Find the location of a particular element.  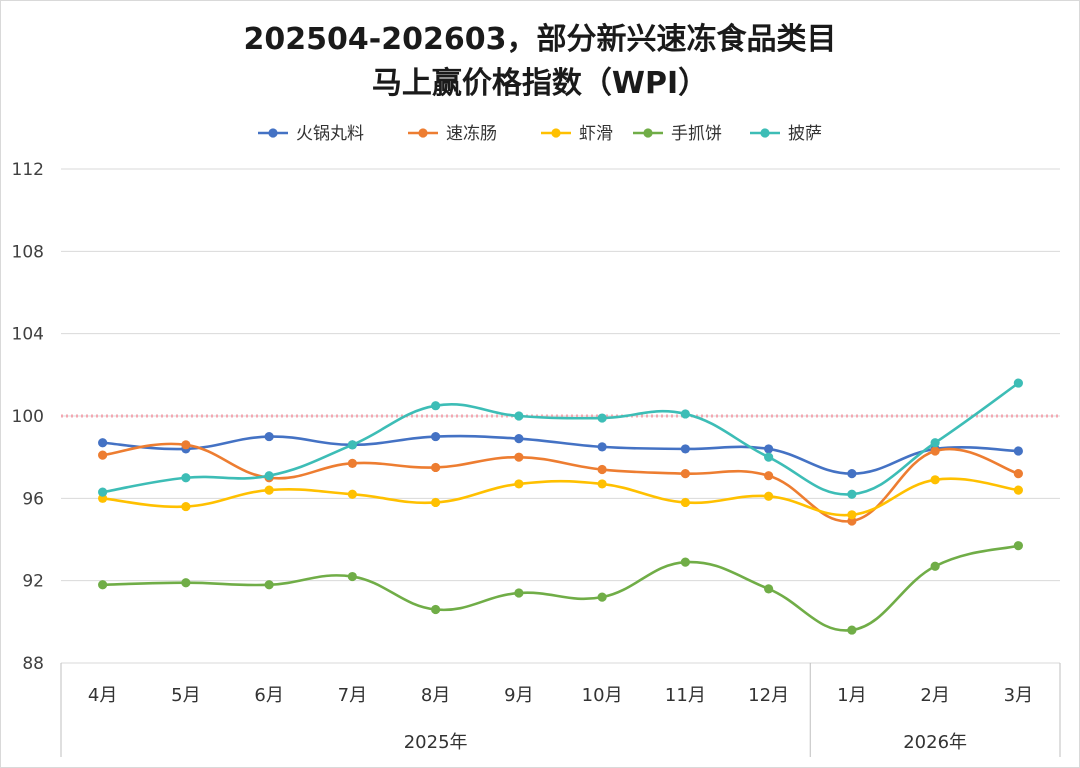

x-tick-label: 1月 is located at coordinates (851, 695).